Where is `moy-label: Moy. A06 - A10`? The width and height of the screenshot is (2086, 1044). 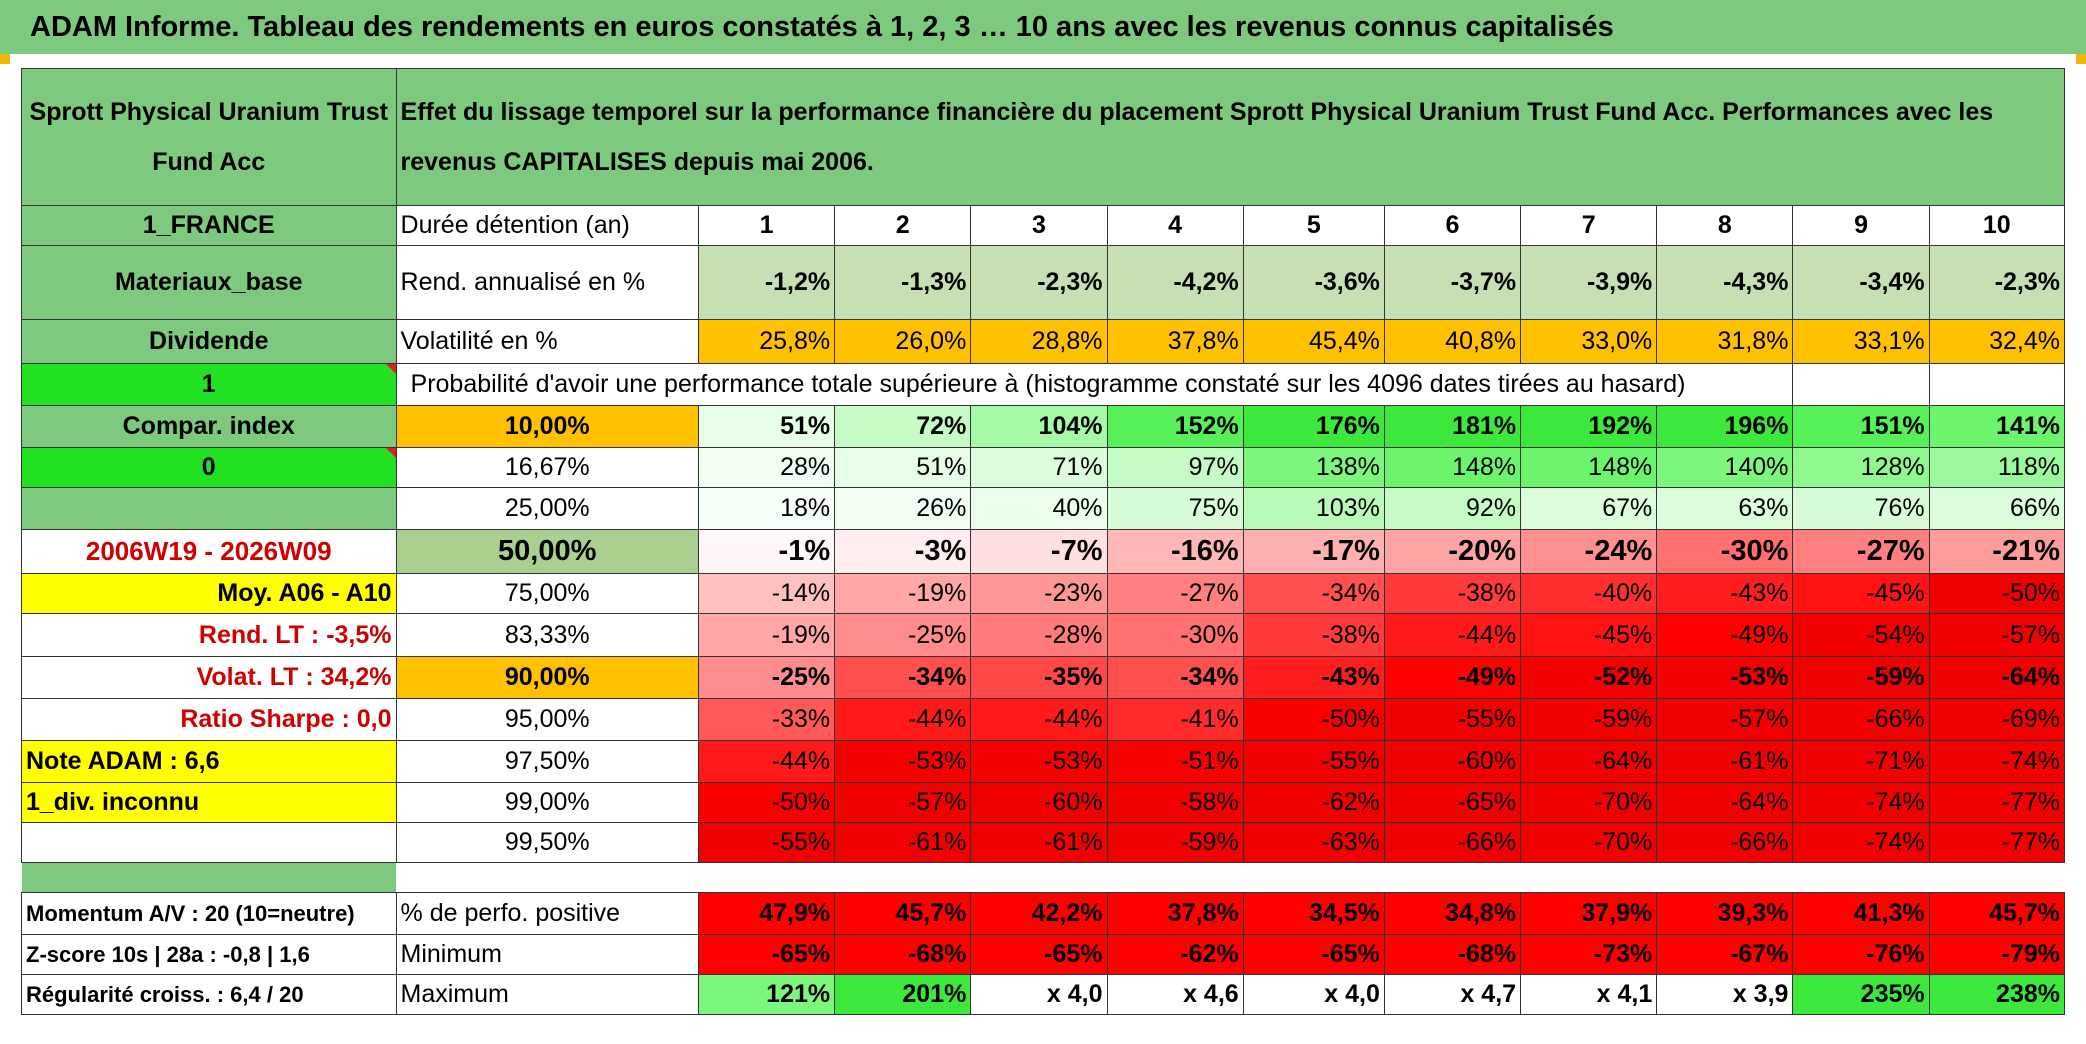
moy-label: Moy. A06 - A10 is located at coordinates (209, 593).